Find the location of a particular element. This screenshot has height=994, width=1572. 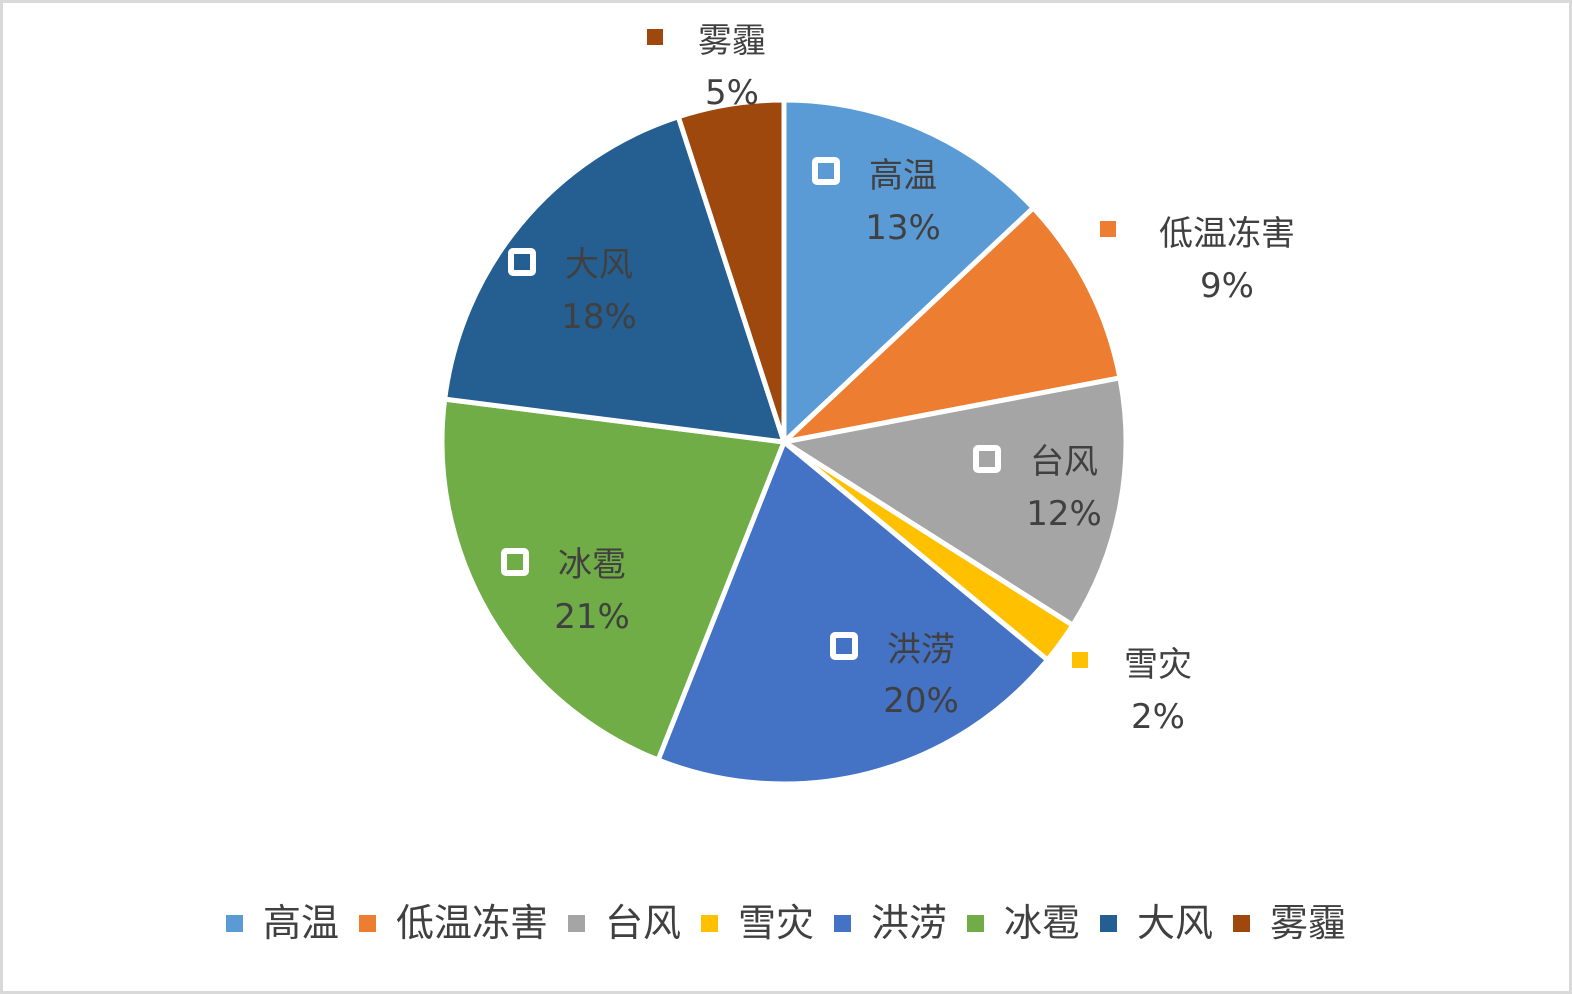

label-category: 洪涝 is located at coordinates (921, 650).